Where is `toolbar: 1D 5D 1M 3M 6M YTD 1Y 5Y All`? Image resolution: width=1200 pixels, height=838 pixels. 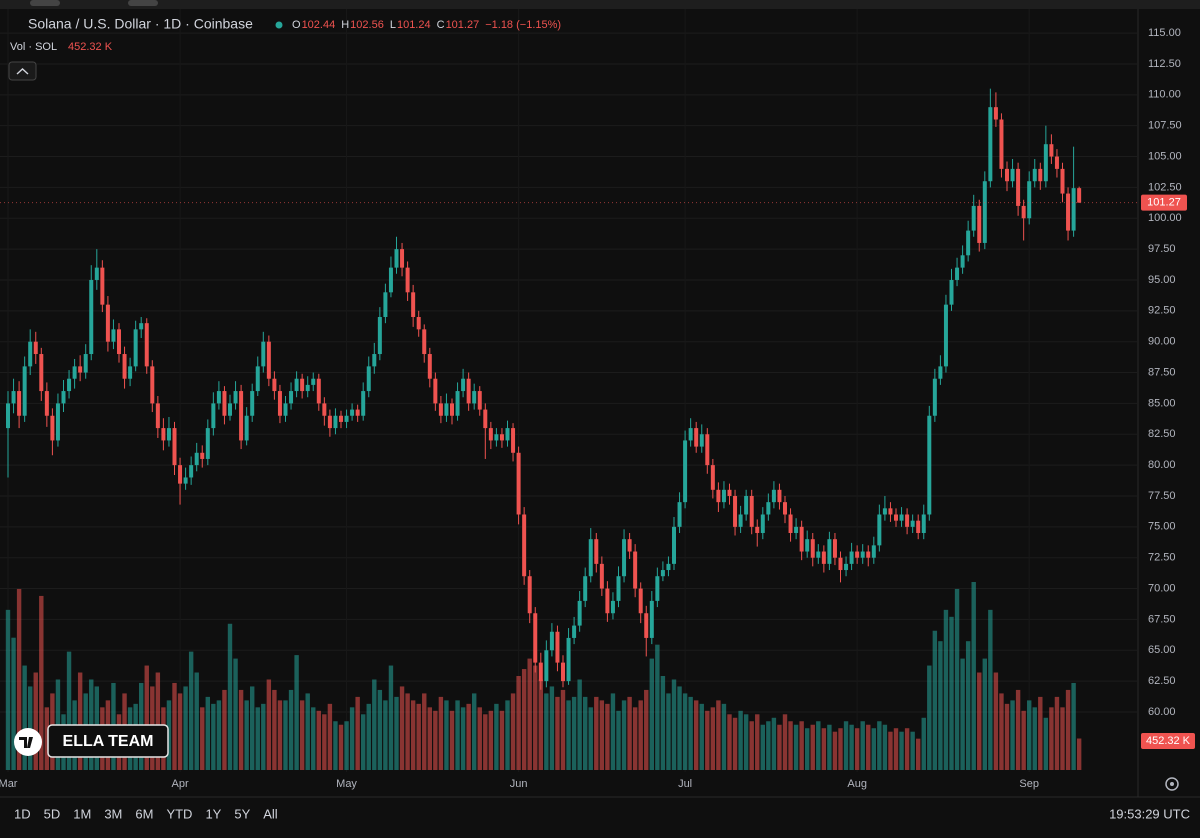 toolbar: 1D 5D 1M 3M 6M YTD 1Y 5Y All is located at coordinates (146, 813).